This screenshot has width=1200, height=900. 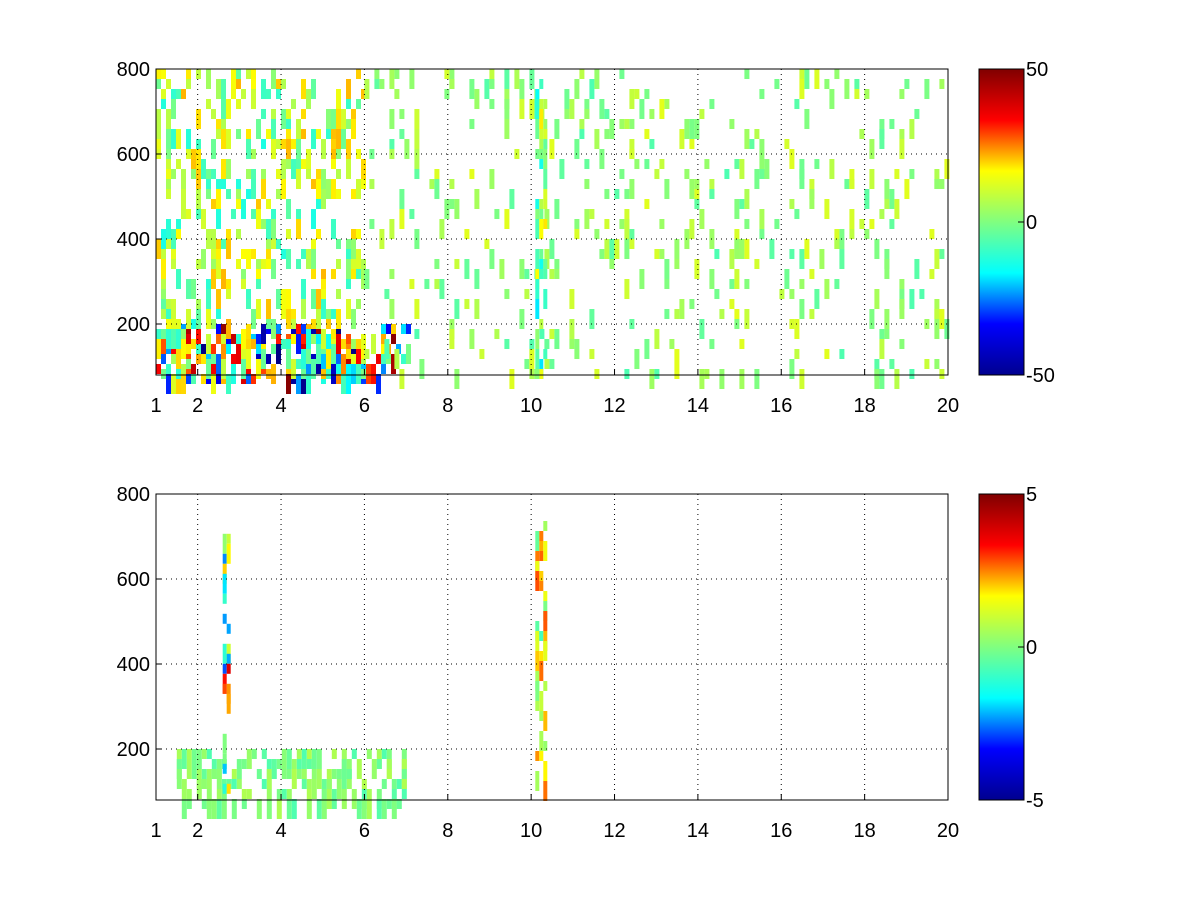 What do you see at coordinates (447, 831) in the screenshot?
I see `x-tick-label: 8` at bounding box center [447, 831].